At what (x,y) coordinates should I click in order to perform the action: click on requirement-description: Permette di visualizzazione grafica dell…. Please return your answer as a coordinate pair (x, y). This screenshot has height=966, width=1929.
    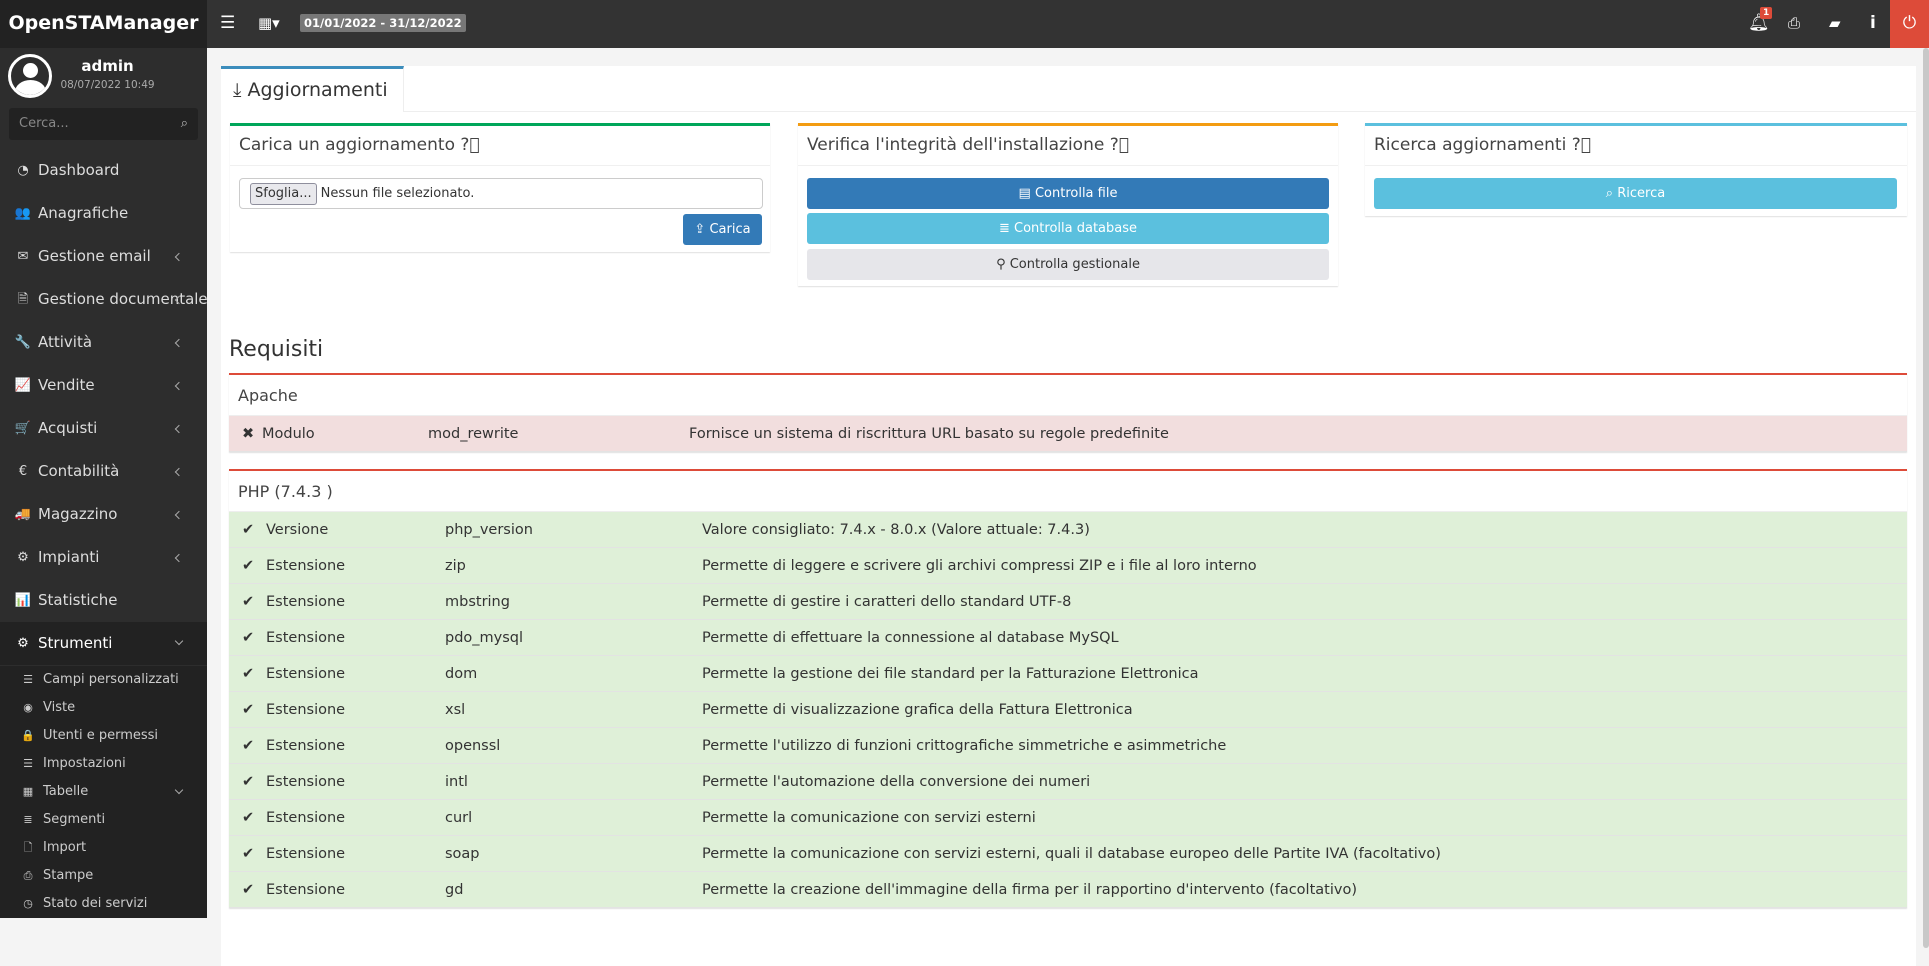
    Looking at the image, I should click on (917, 710).